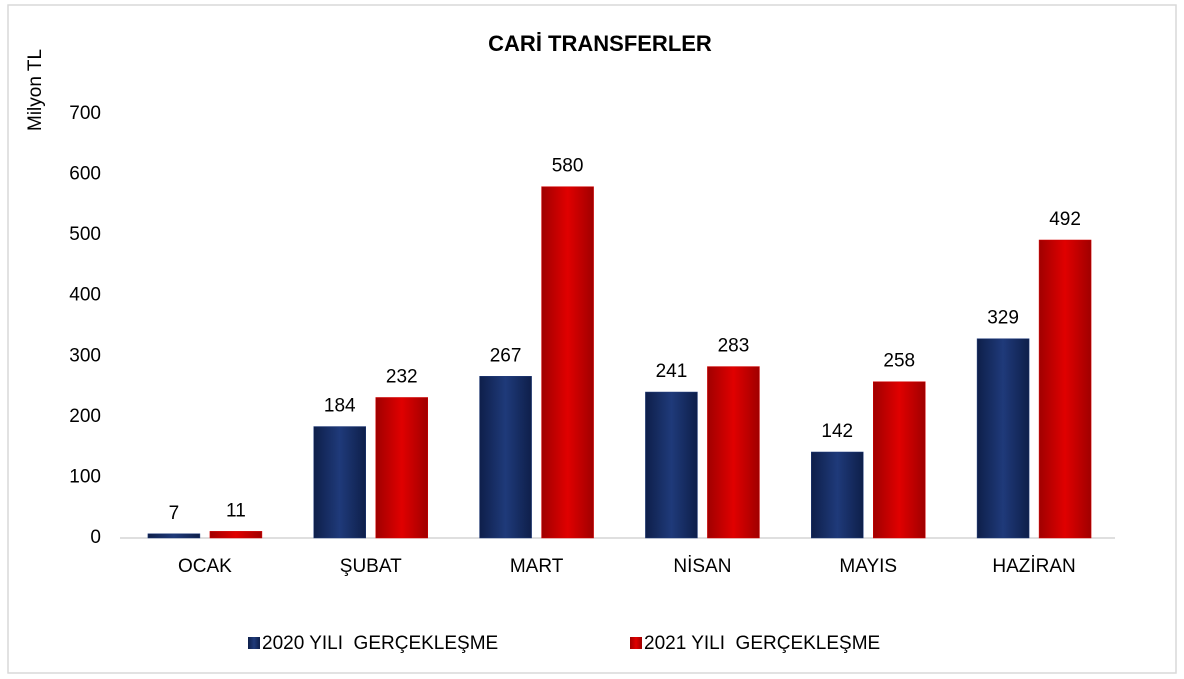 This screenshot has height=679, width=1184. Describe the element at coordinates (35, 90) in the screenshot. I see `y-axis-label: Milyon TL` at that location.